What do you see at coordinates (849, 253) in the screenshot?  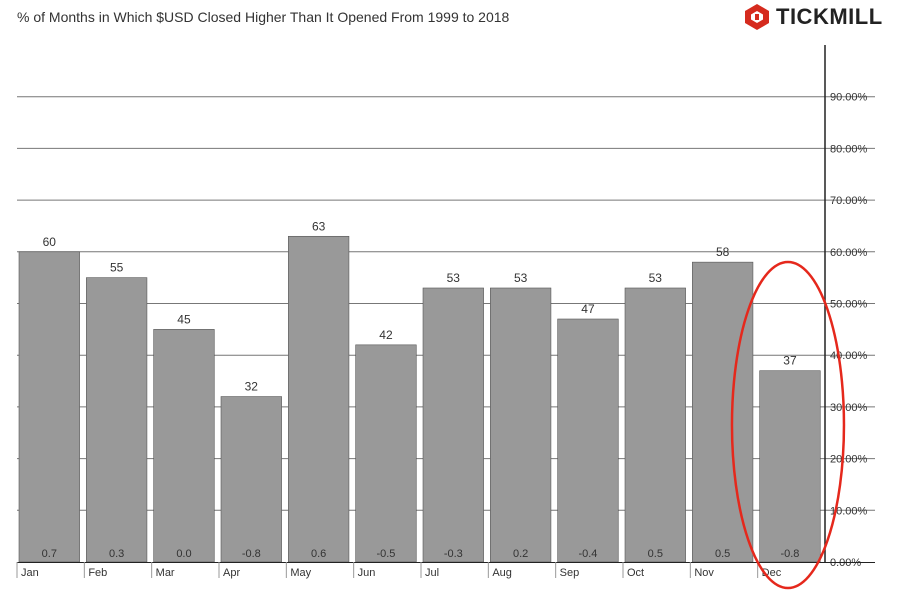 I see `y-tick-label: 60.00%` at bounding box center [849, 253].